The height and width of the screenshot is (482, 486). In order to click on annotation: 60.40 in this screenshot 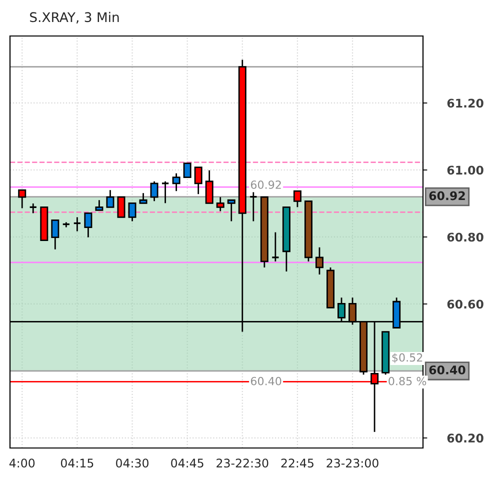, I will do `click(266, 381)`.